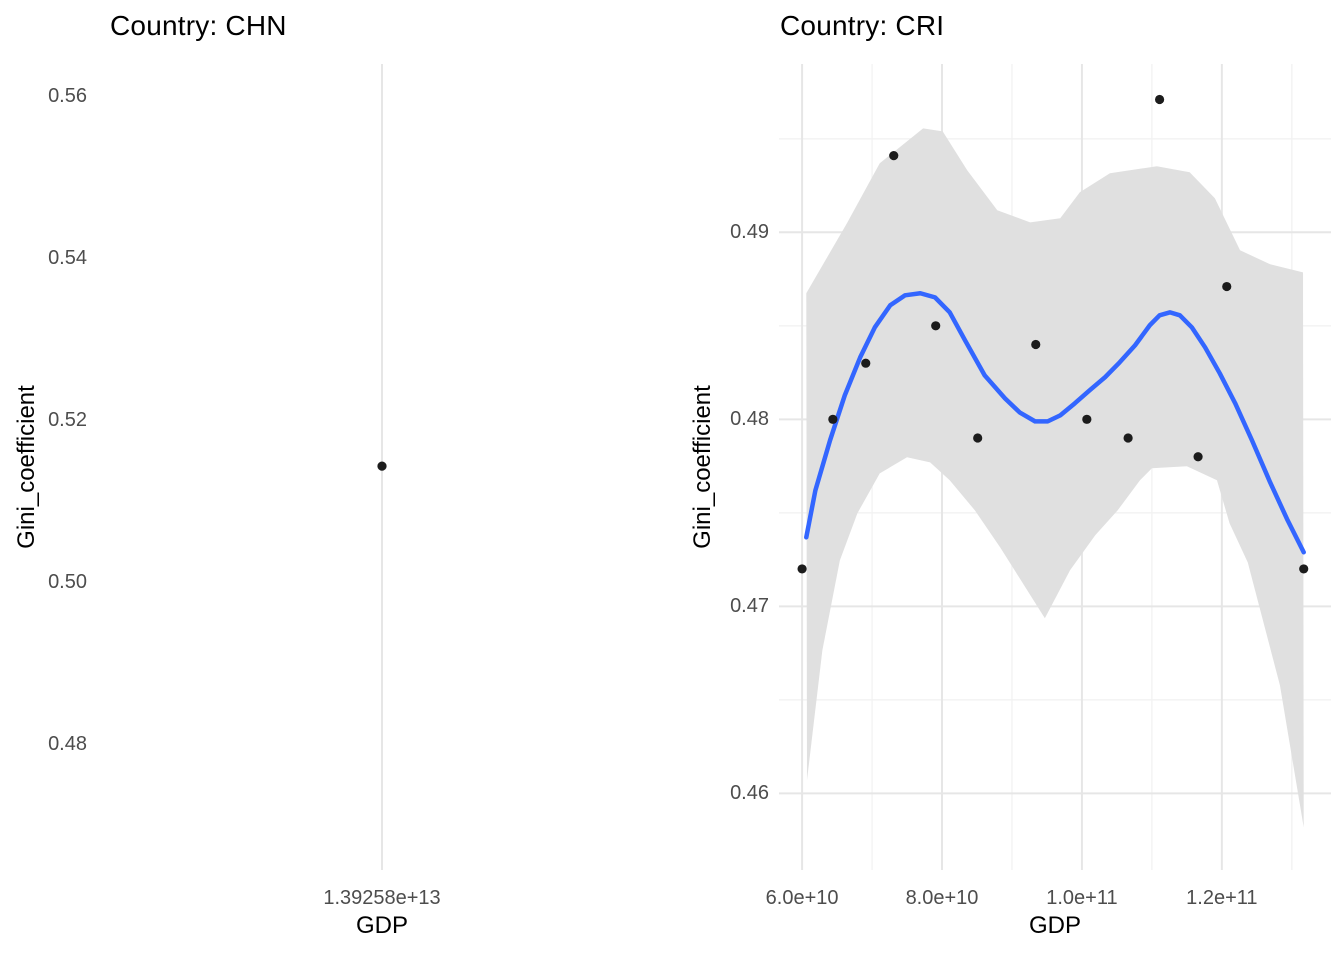 The image size is (1344, 960). Describe the element at coordinates (67, 95) in the screenshot. I see `y-tick-label: 0.56` at that location.